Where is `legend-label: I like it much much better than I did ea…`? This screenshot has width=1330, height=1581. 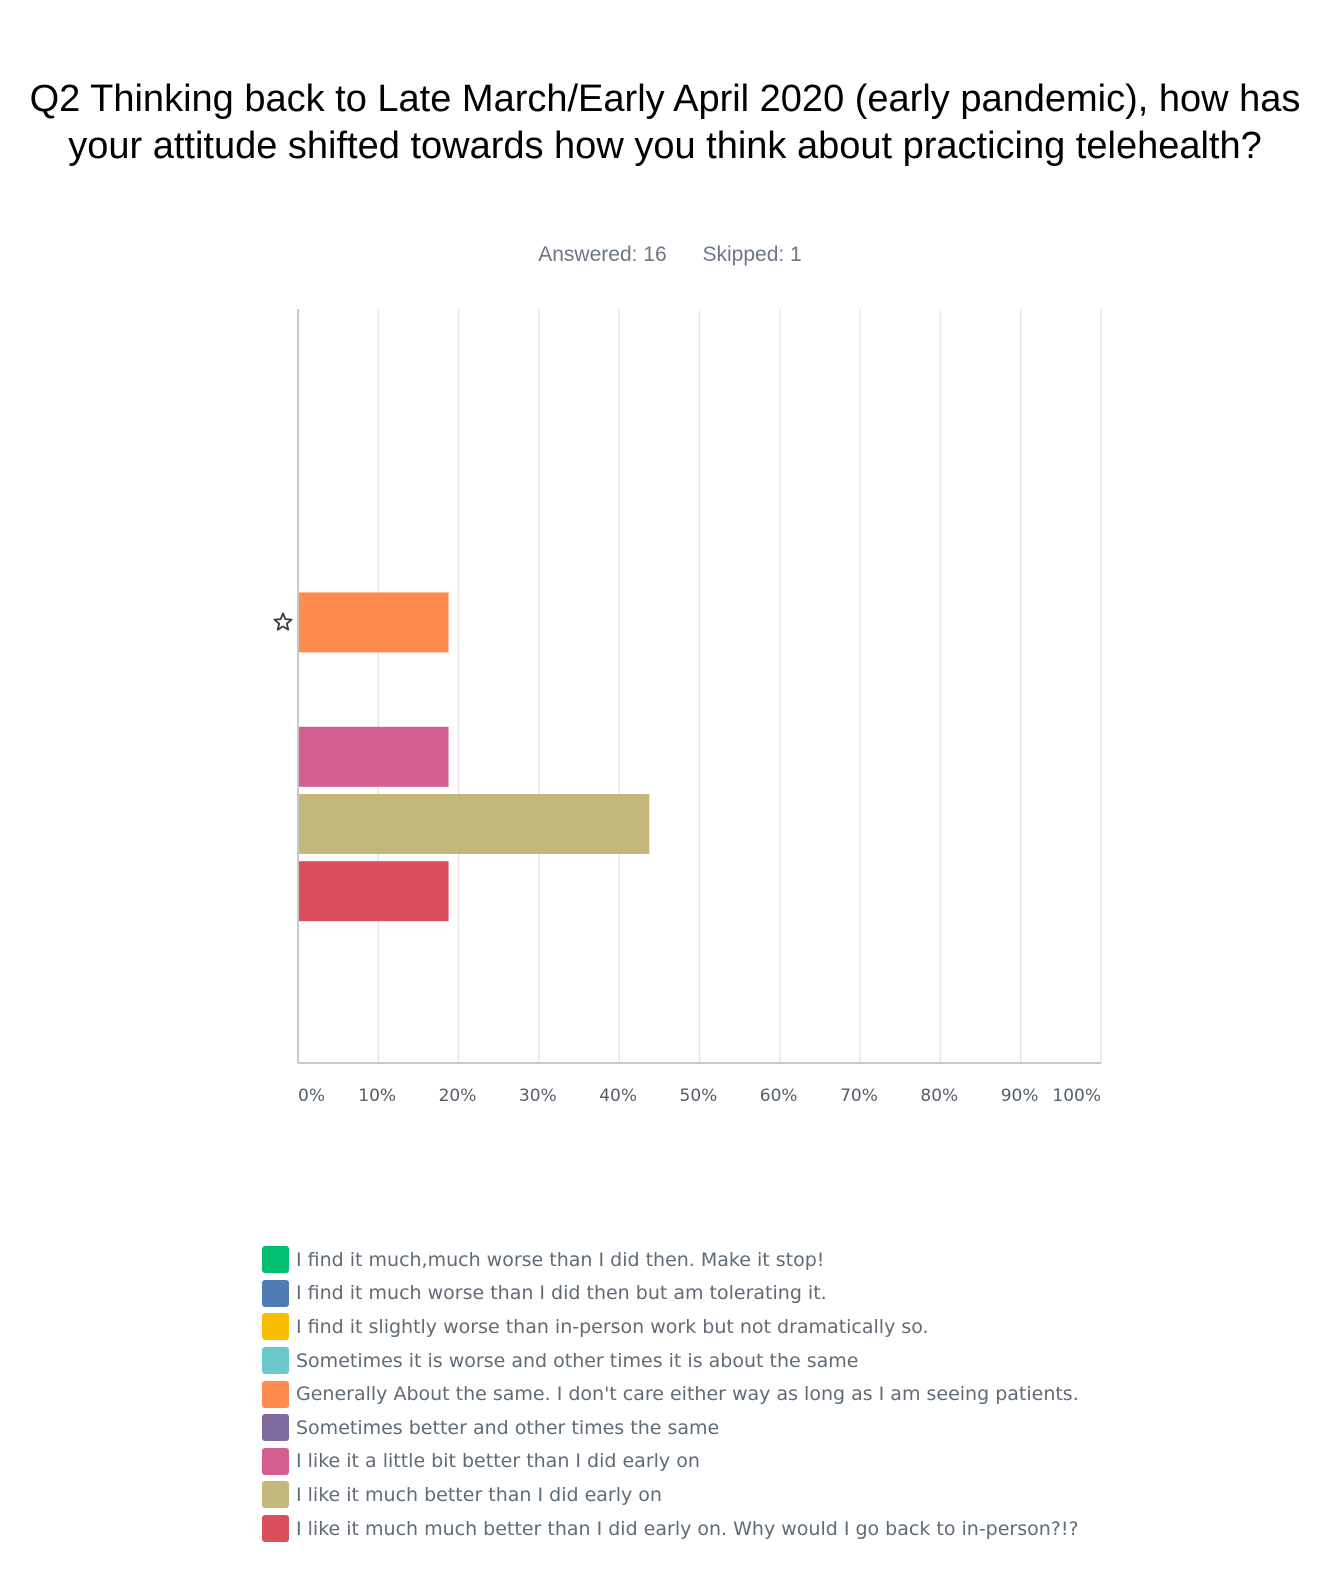
legend-label: I like it much much better than I did ea… is located at coordinates (687, 1528).